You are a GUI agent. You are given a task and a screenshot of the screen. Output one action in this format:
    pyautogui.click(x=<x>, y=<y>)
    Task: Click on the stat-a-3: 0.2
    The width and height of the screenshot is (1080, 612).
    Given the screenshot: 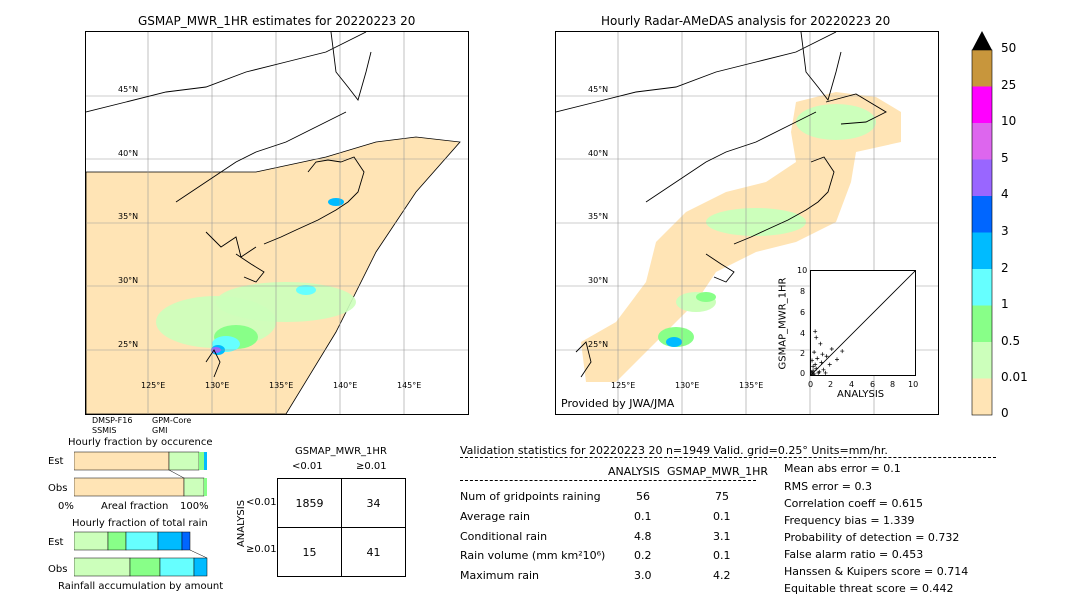 What is the action you would take?
    pyautogui.click(x=643, y=555)
    